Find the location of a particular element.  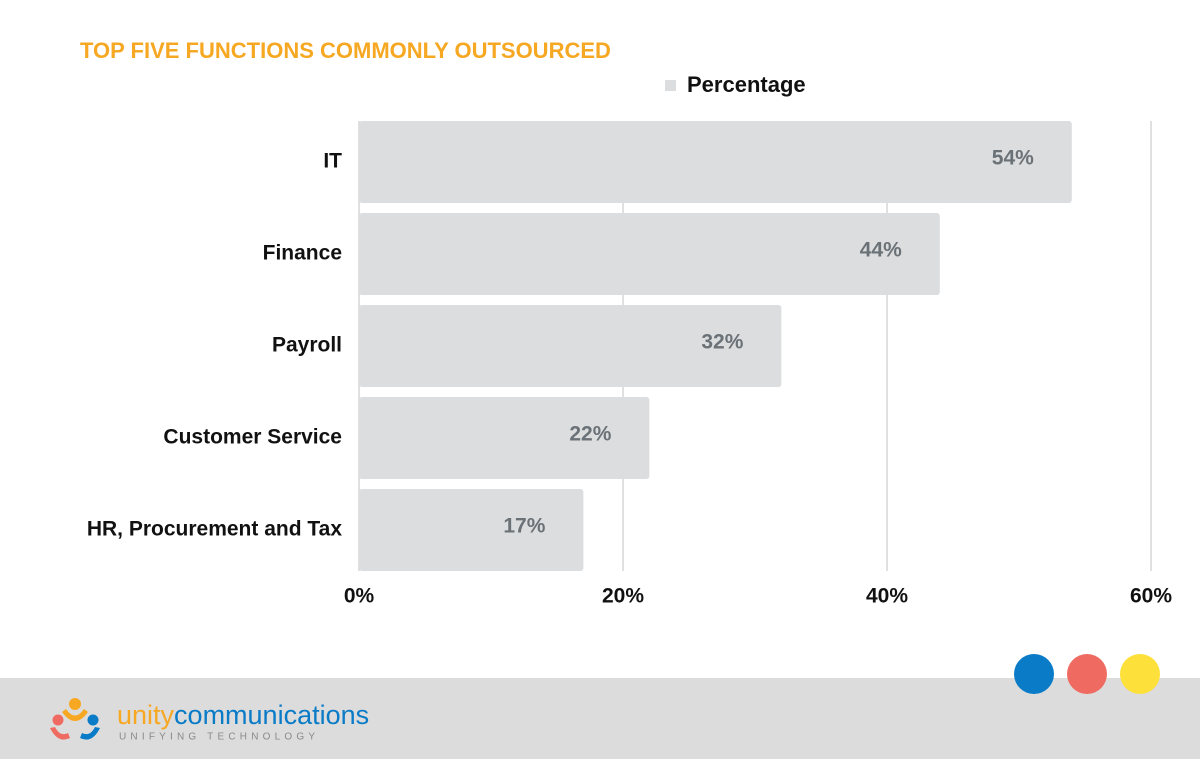

logo-text: unitycommunications is located at coordinates (243, 715).